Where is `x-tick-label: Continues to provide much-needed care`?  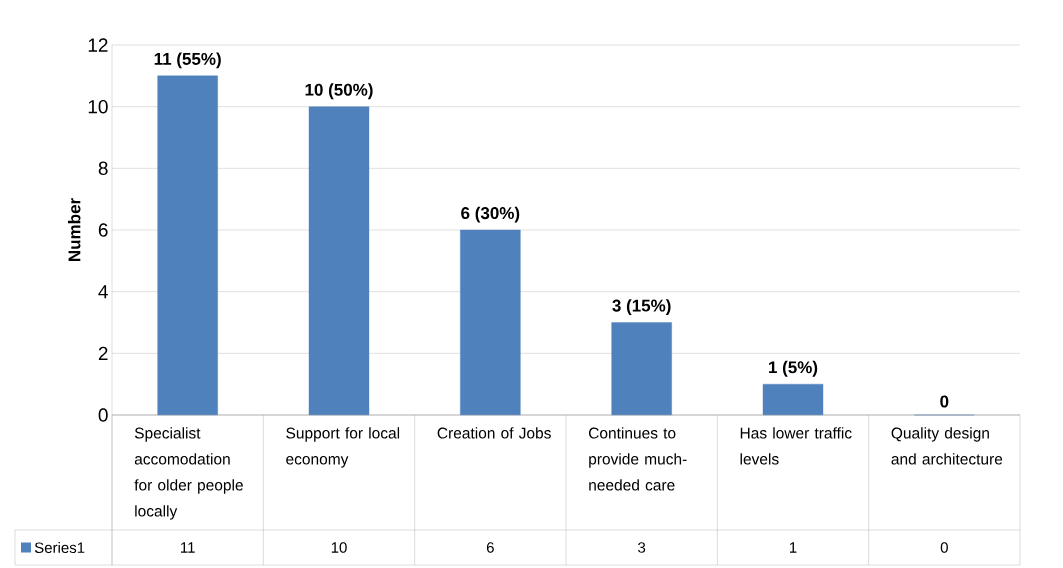
x-tick-label: Continues to provide much-needed care is located at coordinates (637, 459).